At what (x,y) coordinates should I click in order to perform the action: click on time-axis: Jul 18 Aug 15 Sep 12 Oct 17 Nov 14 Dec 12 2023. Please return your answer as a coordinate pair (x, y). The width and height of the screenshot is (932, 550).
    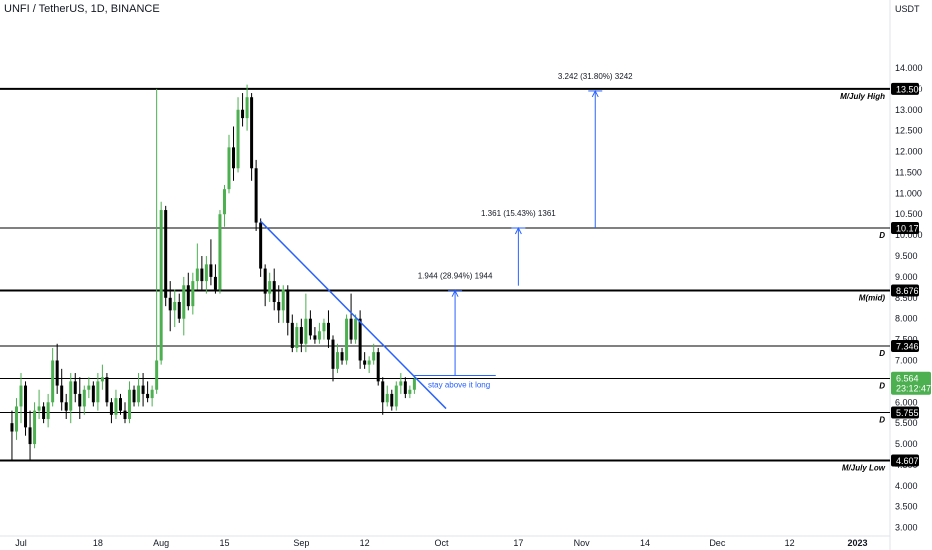
    Looking at the image, I should click on (441, 543).